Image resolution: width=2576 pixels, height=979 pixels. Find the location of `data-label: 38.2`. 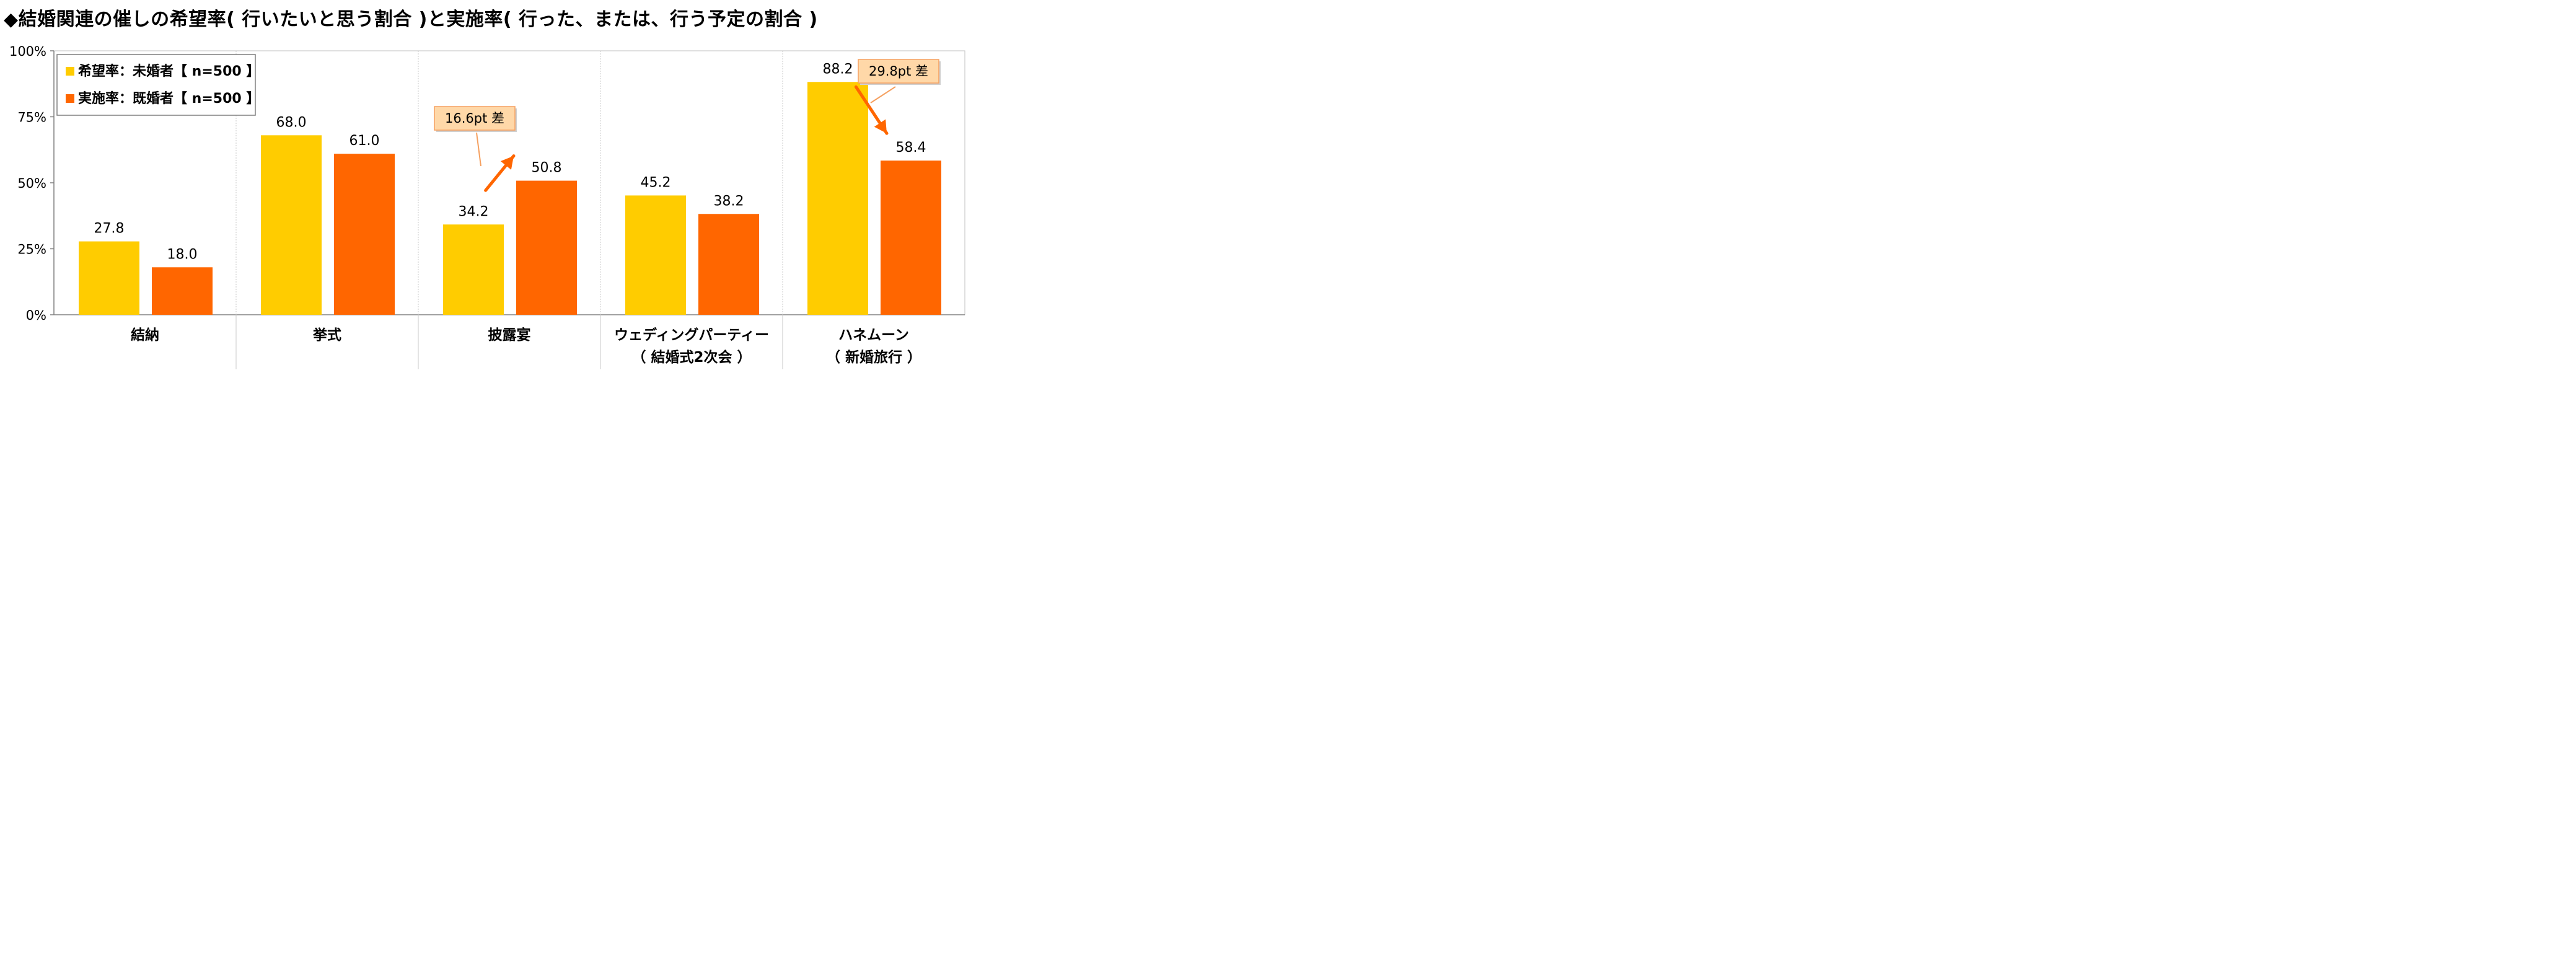

data-label: 38.2 is located at coordinates (729, 201).